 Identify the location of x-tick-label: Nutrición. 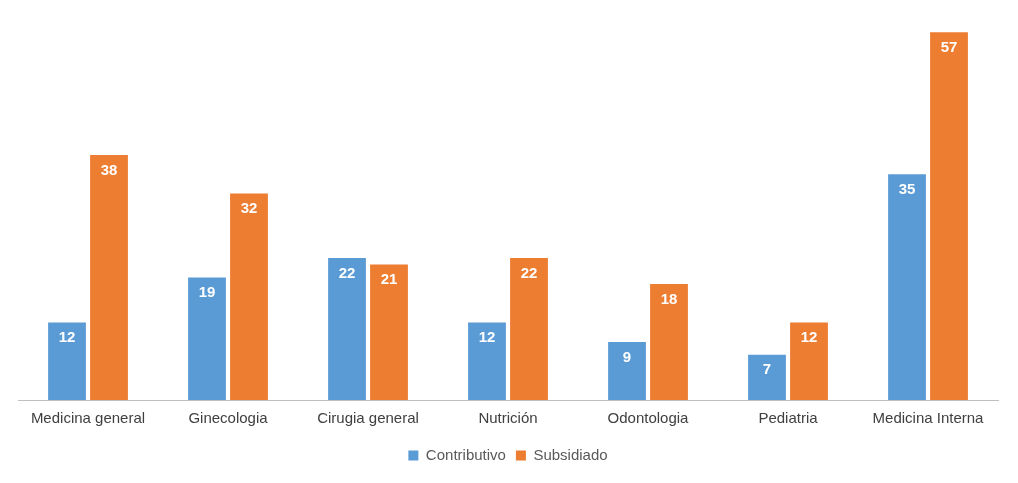
(508, 418).